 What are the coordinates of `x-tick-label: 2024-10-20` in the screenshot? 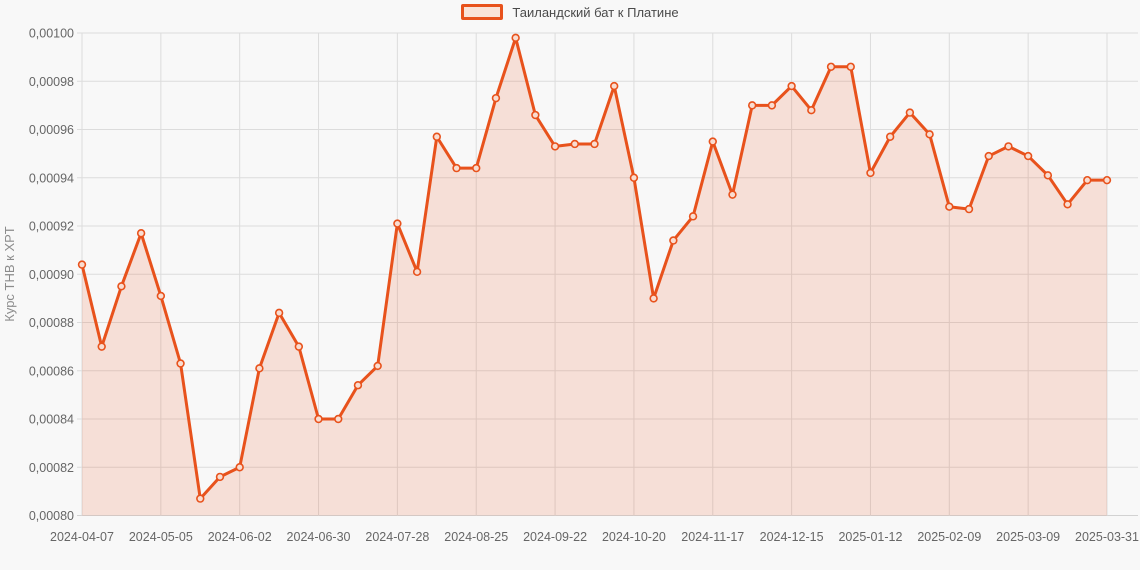 It's located at (634, 537).